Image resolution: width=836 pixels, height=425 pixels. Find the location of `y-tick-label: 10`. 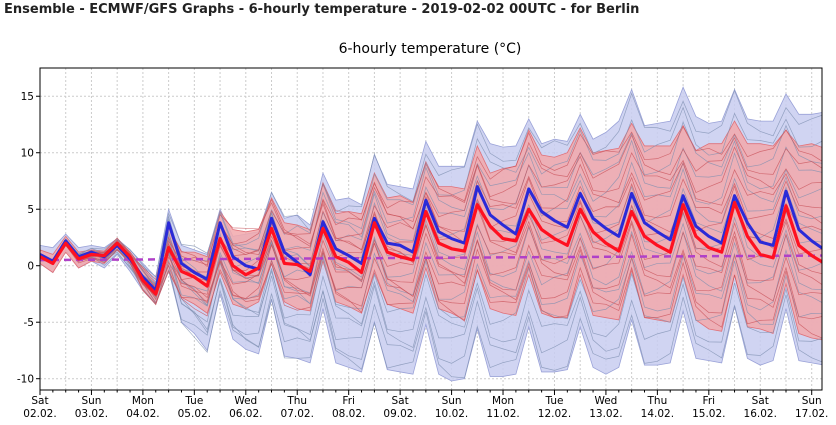

y-tick-label: 10 is located at coordinates (27, 154).